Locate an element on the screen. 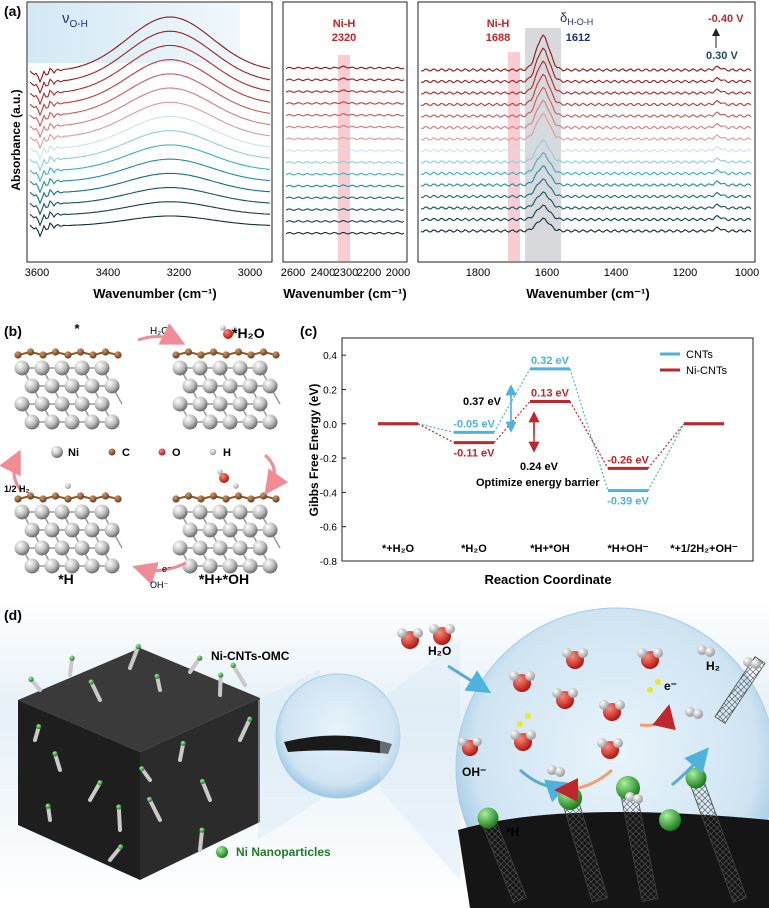 This screenshot has height=908, width=769. legend-ni: Ni is located at coordinates (73, 453).